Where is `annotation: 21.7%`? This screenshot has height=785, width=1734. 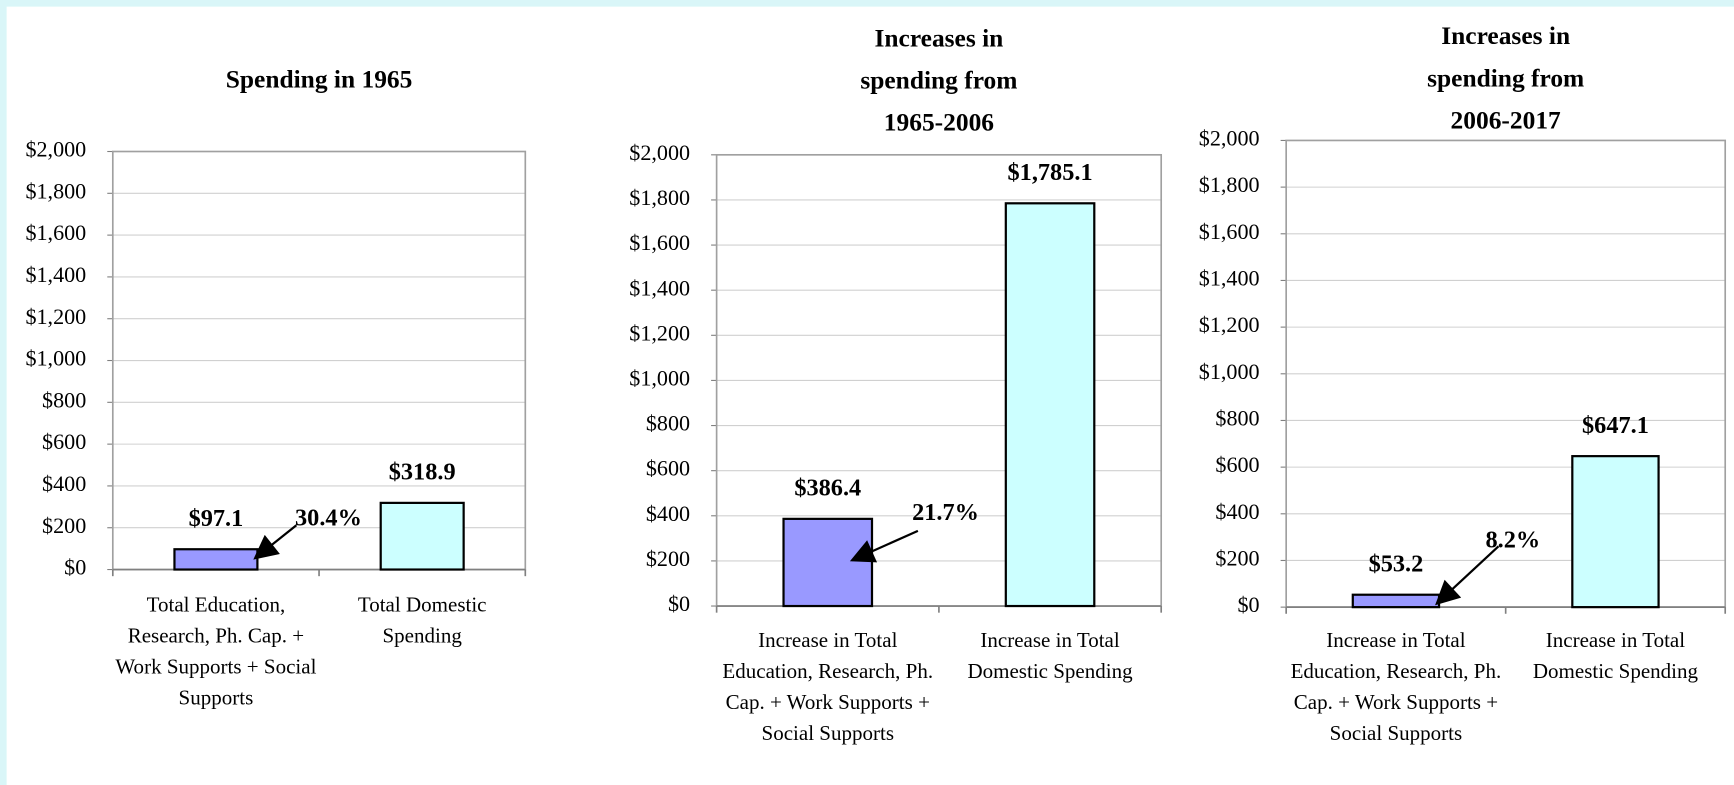 annotation: 21.7% is located at coordinates (945, 512).